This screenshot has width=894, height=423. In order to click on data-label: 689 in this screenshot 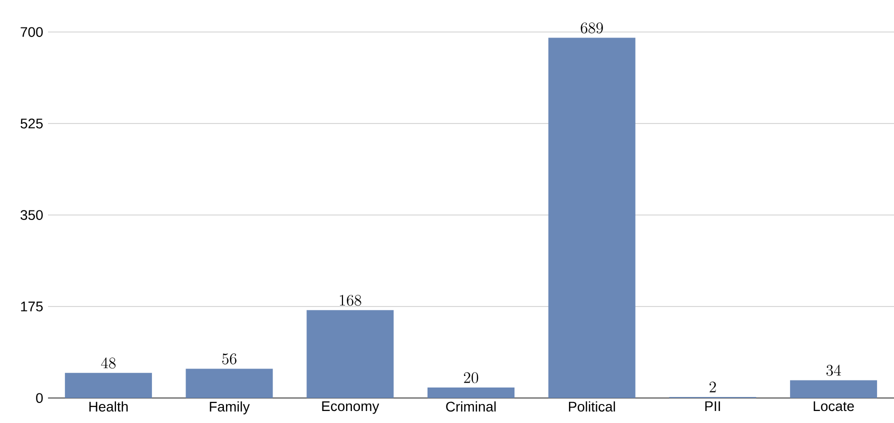, I will do `click(591, 28)`.